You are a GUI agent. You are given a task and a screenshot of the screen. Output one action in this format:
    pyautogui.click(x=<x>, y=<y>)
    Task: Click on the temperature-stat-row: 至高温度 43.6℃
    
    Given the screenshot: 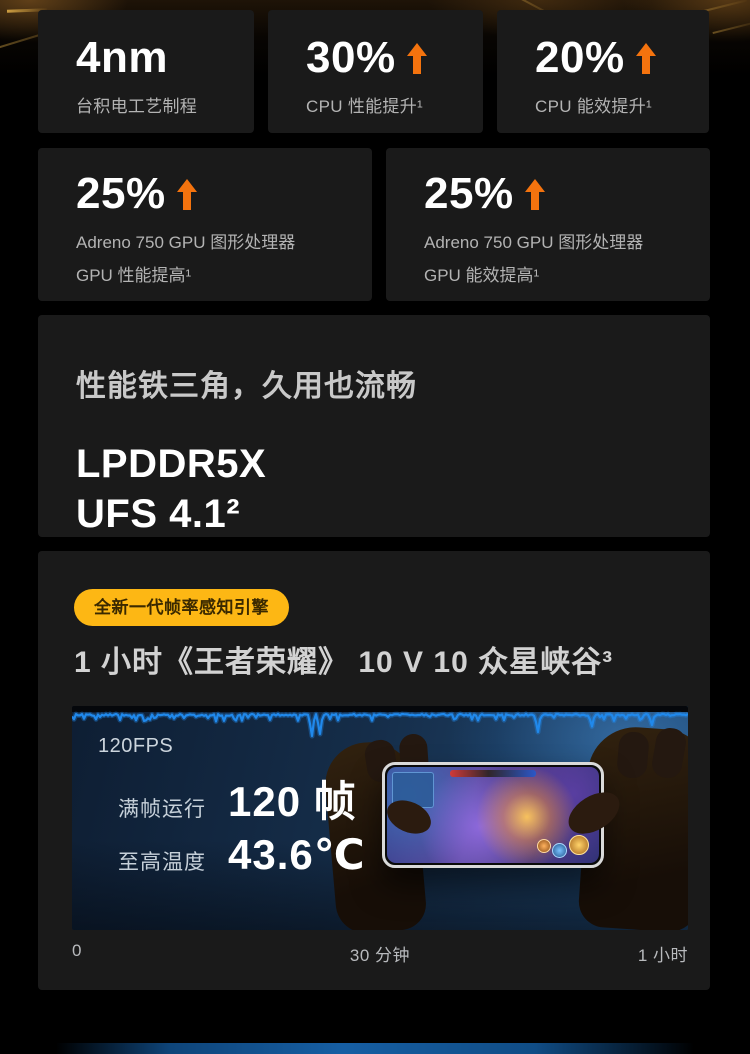 What is the action you would take?
    pyautogui.click(x=242, y=854)
    